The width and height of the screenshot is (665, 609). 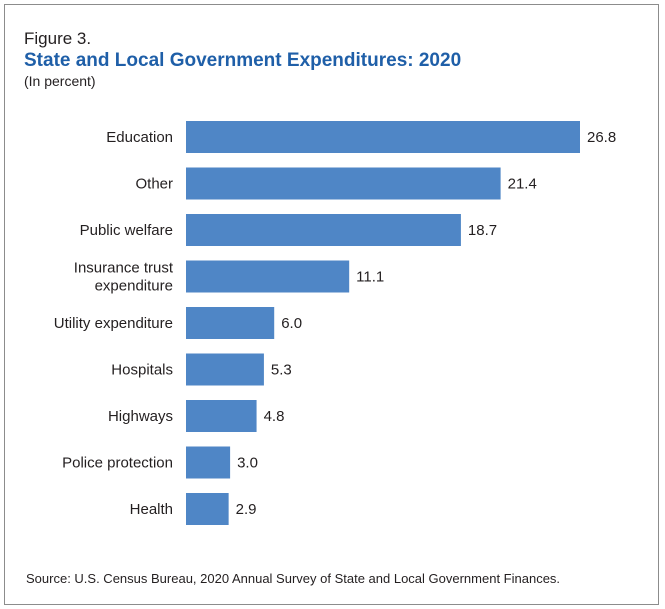 What do you see at coordinates (291, 323) in the screenshot?
I see `value-label-utility-expenditure: 6.0` at bounding box center [291, 323].